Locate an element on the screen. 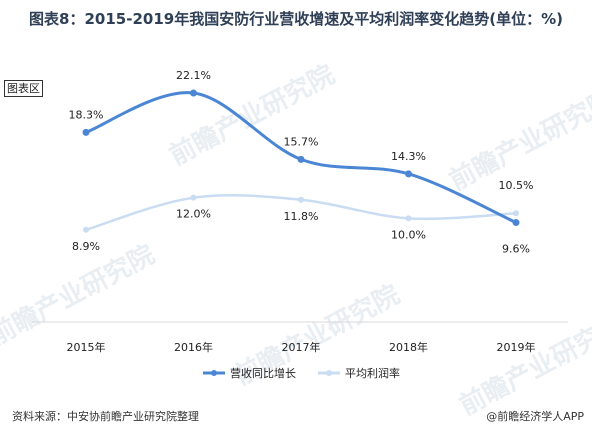 The image size is (592, 439). data-label: 10.0% is located at coordinates (408, 234).